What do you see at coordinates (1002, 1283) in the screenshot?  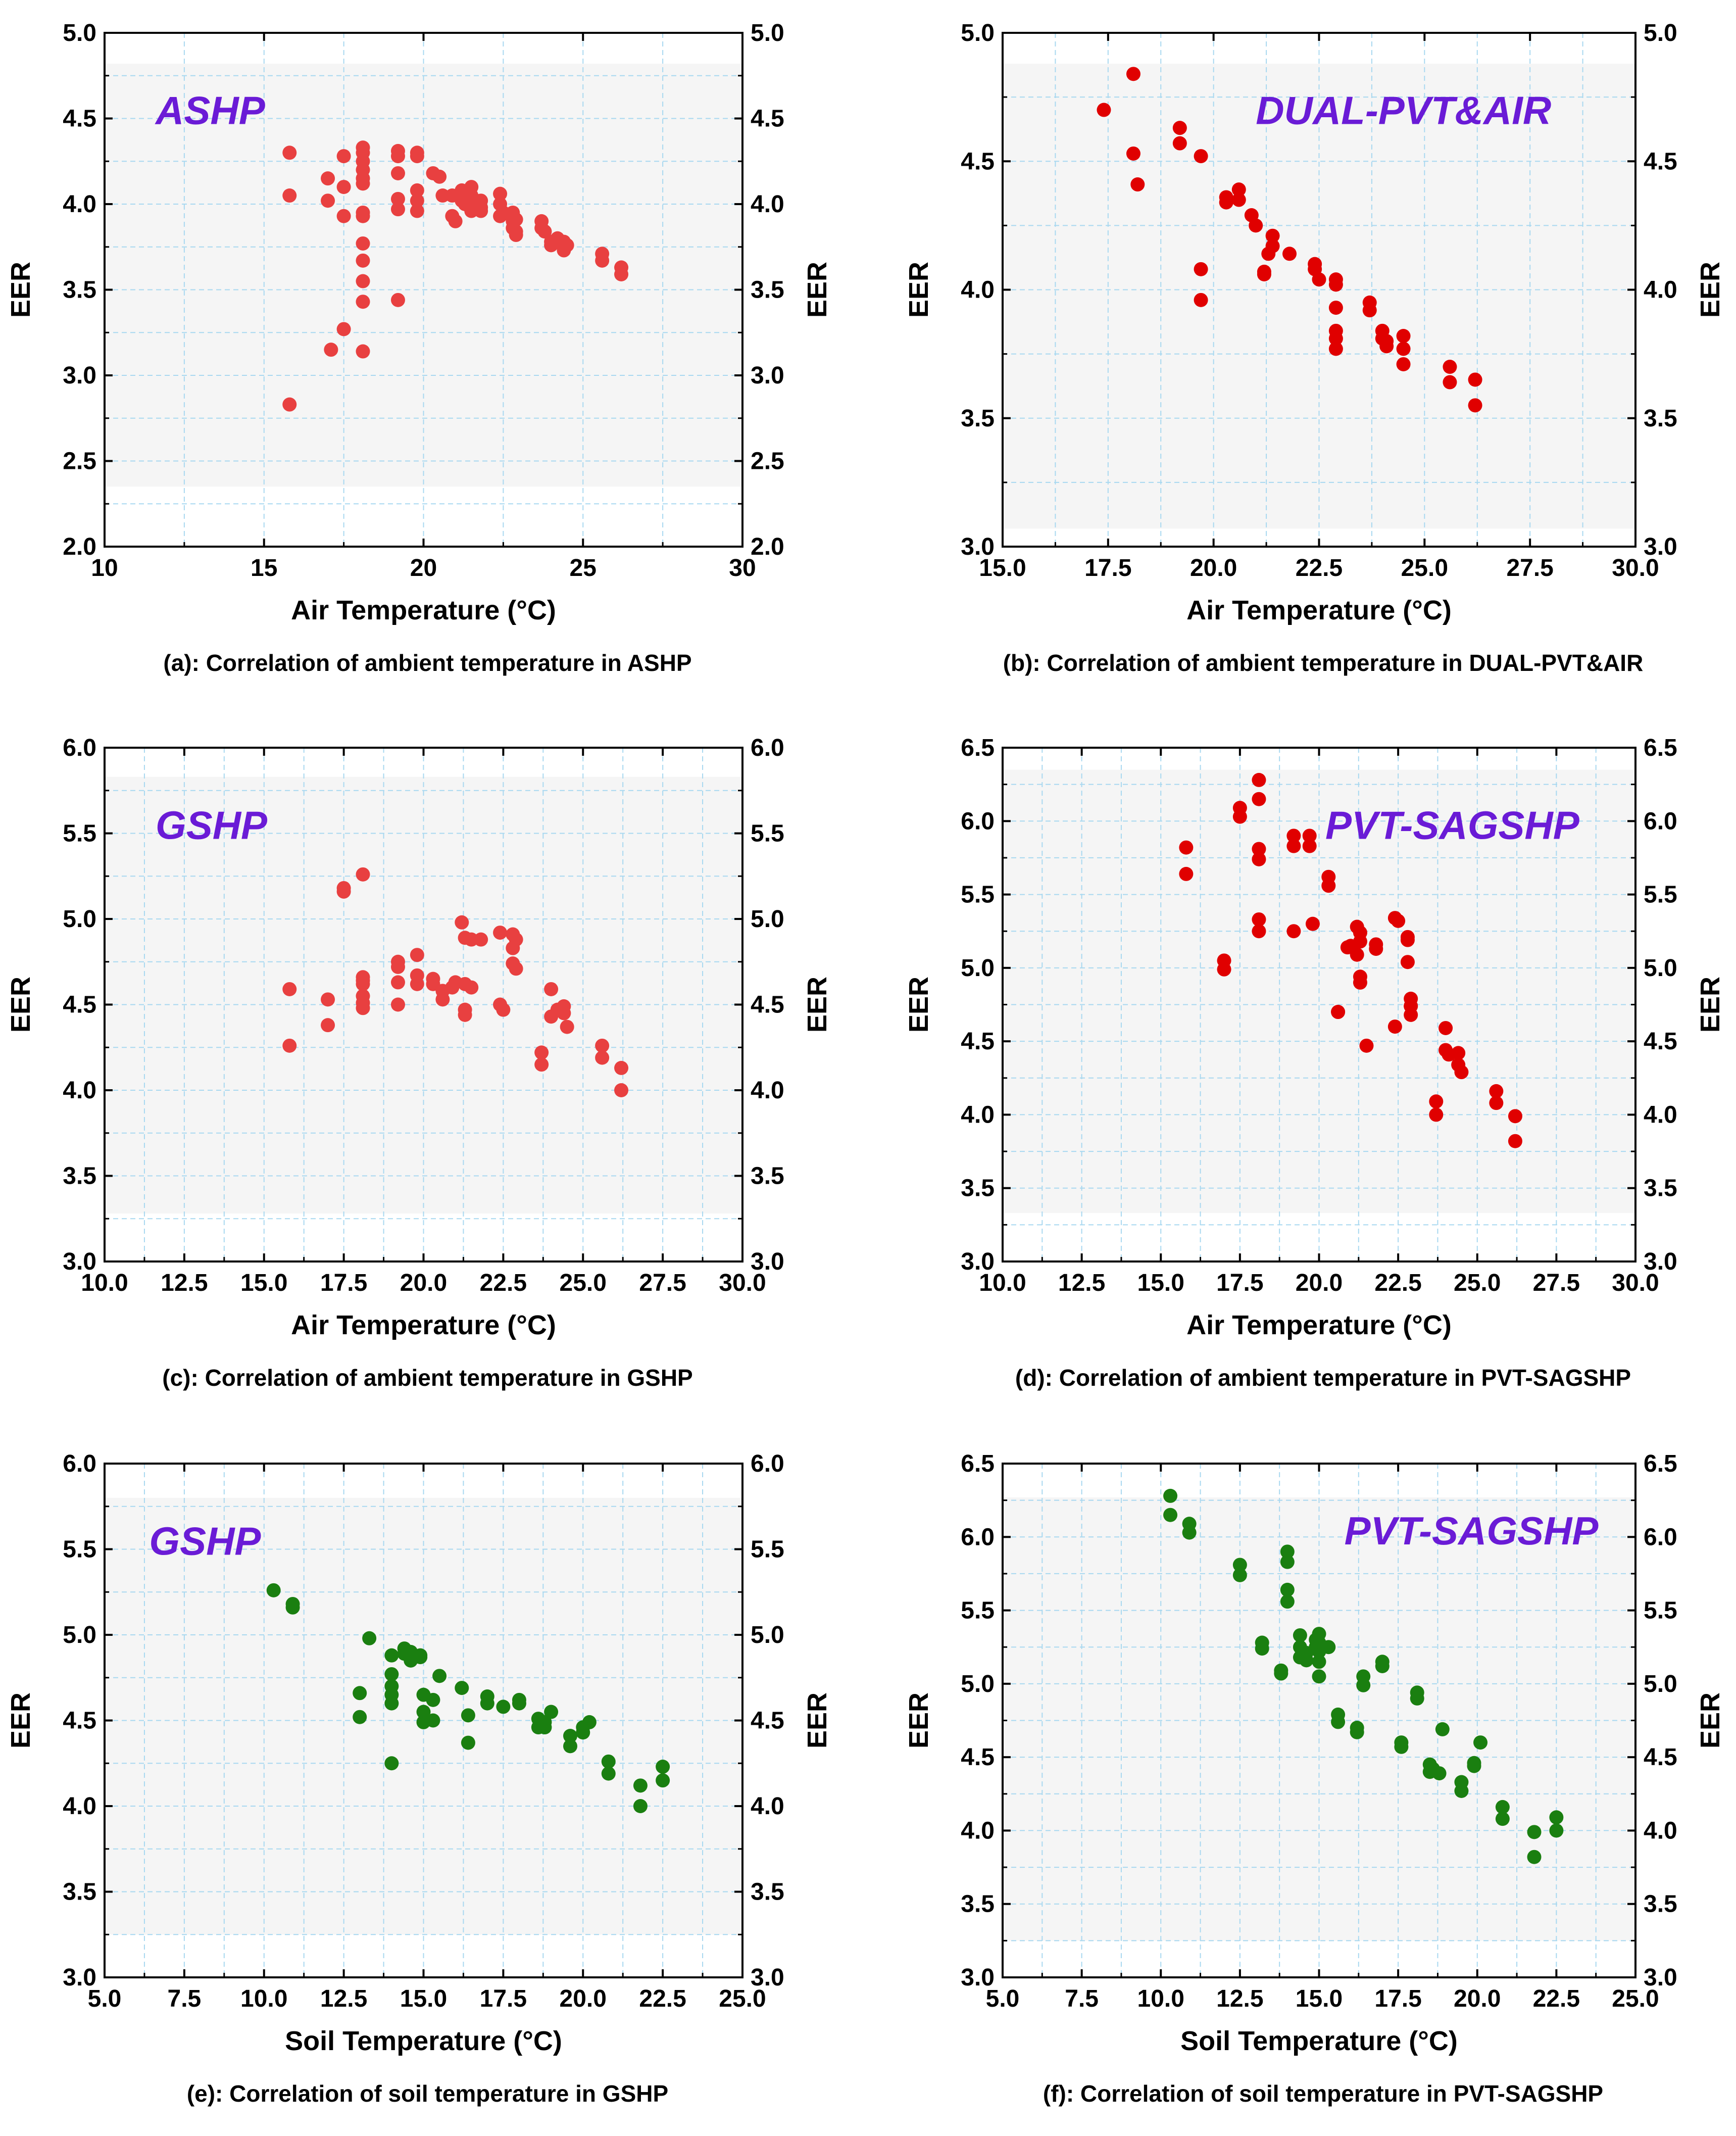 I see `x-tick-label: 10.0` at bounding box center [1002, 1283].